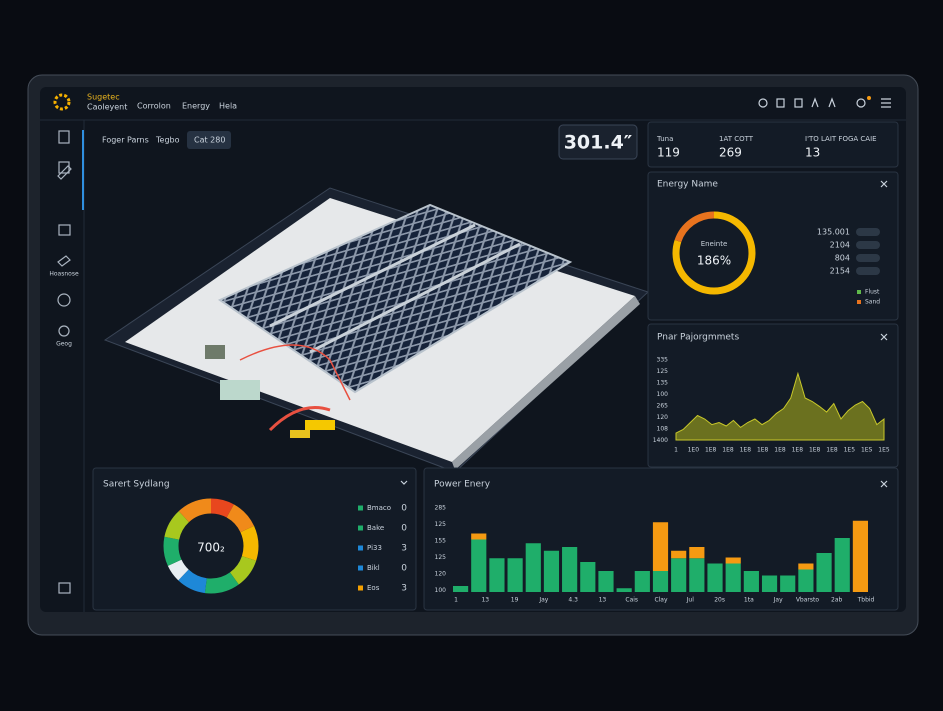 The image size is (943, 711). I want to click on ring-segment, so click(211, 546).